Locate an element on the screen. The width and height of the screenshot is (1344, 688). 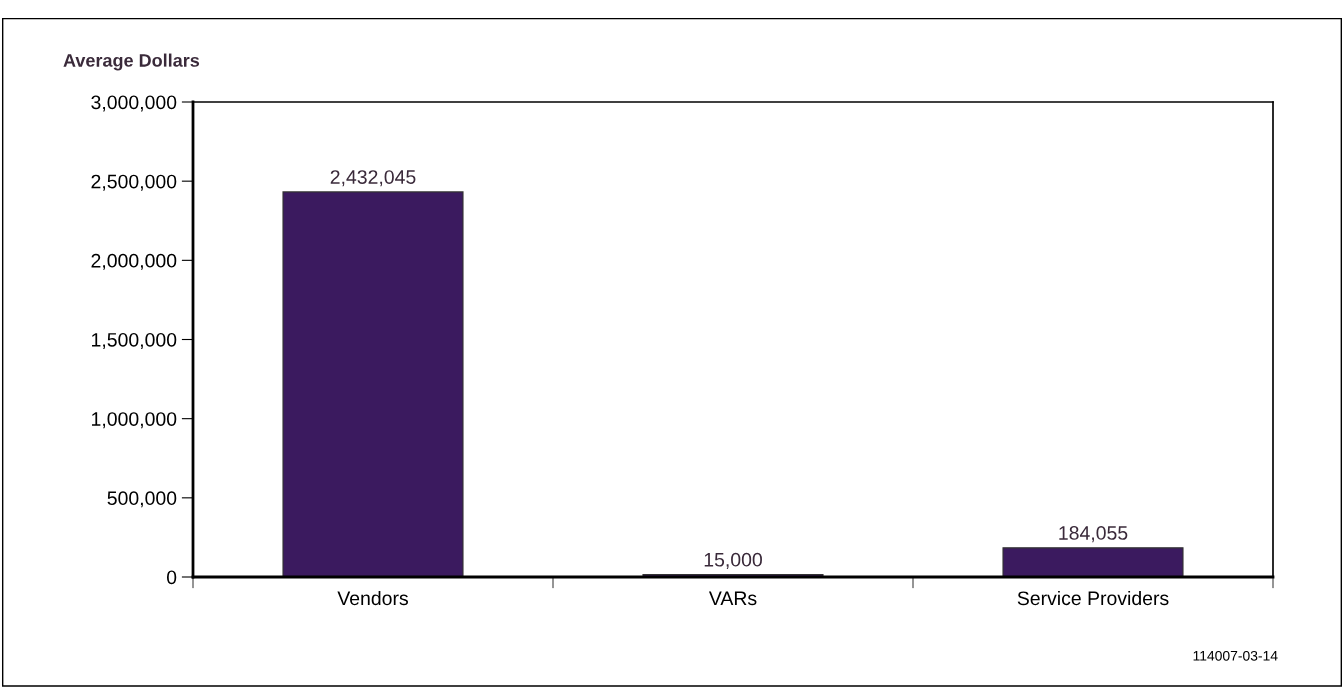
data-label: 184,055 is located at coordinates (1093, 534).